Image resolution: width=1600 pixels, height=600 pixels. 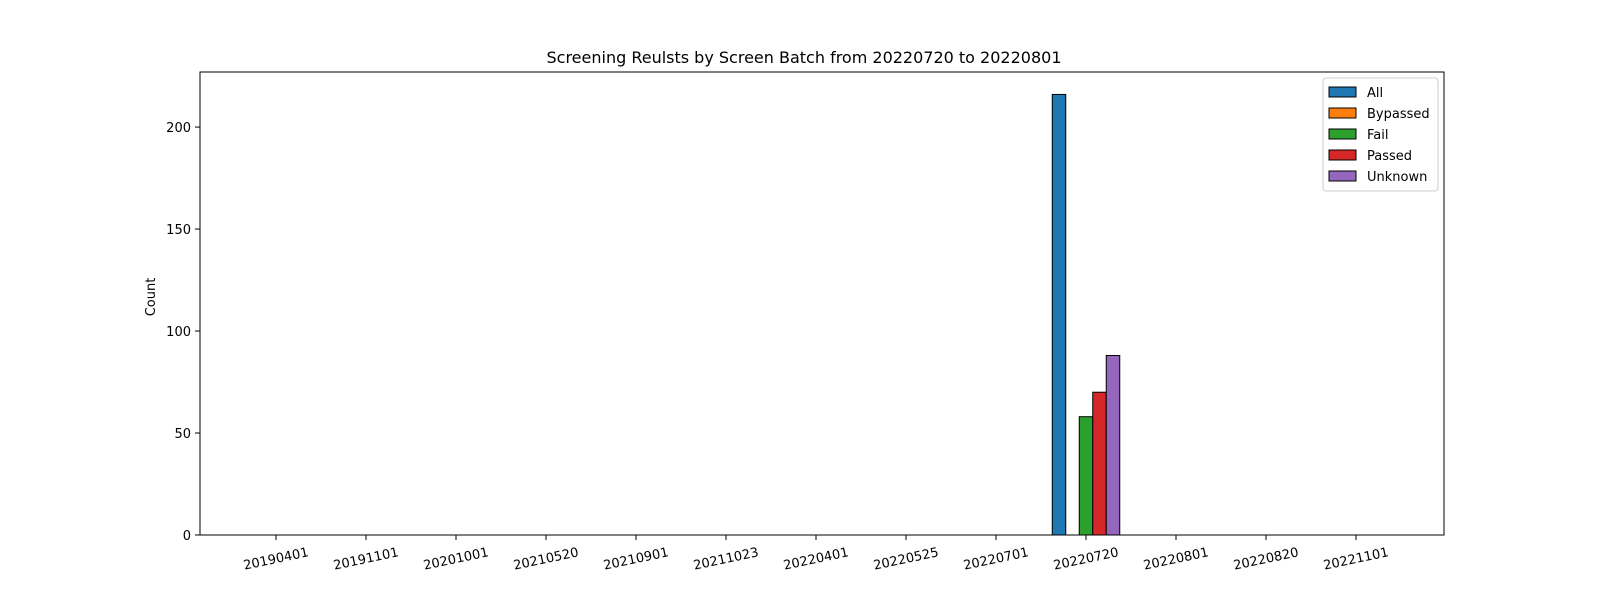 I want to click on legend-label-all: All, so click(x=1375, y=93).